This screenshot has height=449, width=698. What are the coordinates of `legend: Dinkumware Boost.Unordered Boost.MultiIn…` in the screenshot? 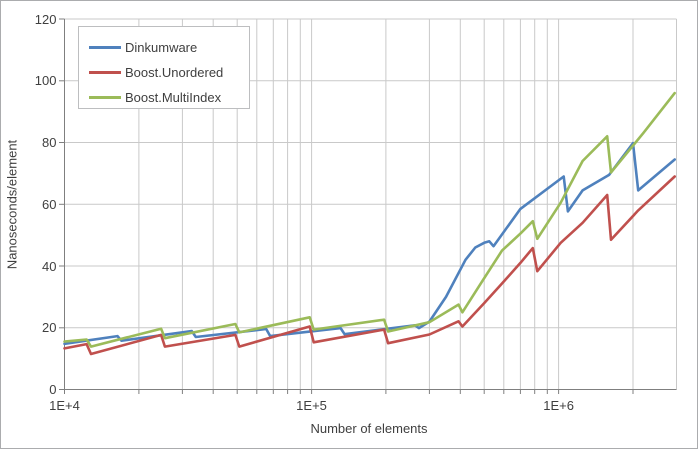 It's located at (164, 67).